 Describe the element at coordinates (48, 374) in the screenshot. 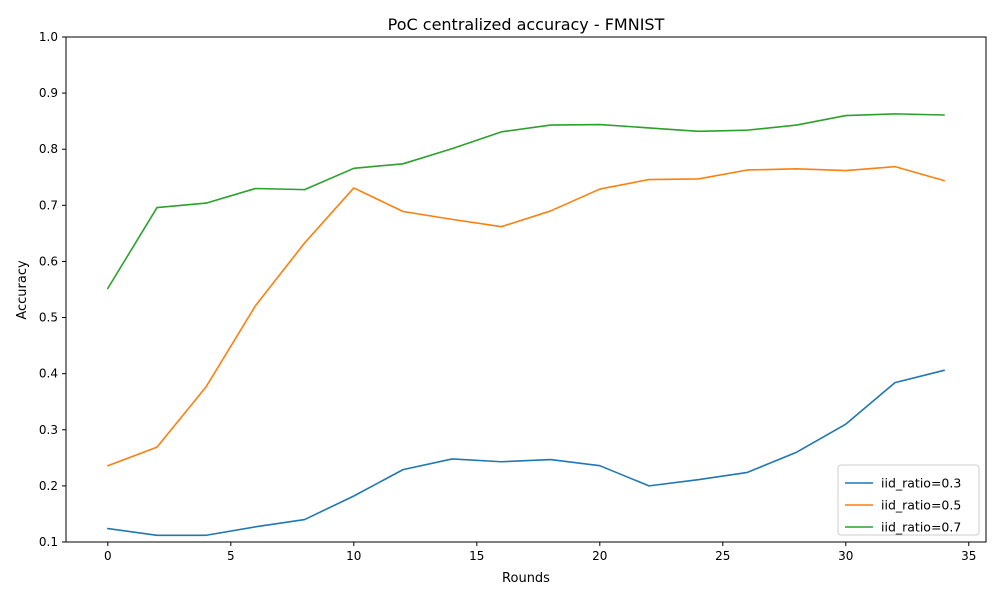

I see `y-tick-label: 0.4` at that location.